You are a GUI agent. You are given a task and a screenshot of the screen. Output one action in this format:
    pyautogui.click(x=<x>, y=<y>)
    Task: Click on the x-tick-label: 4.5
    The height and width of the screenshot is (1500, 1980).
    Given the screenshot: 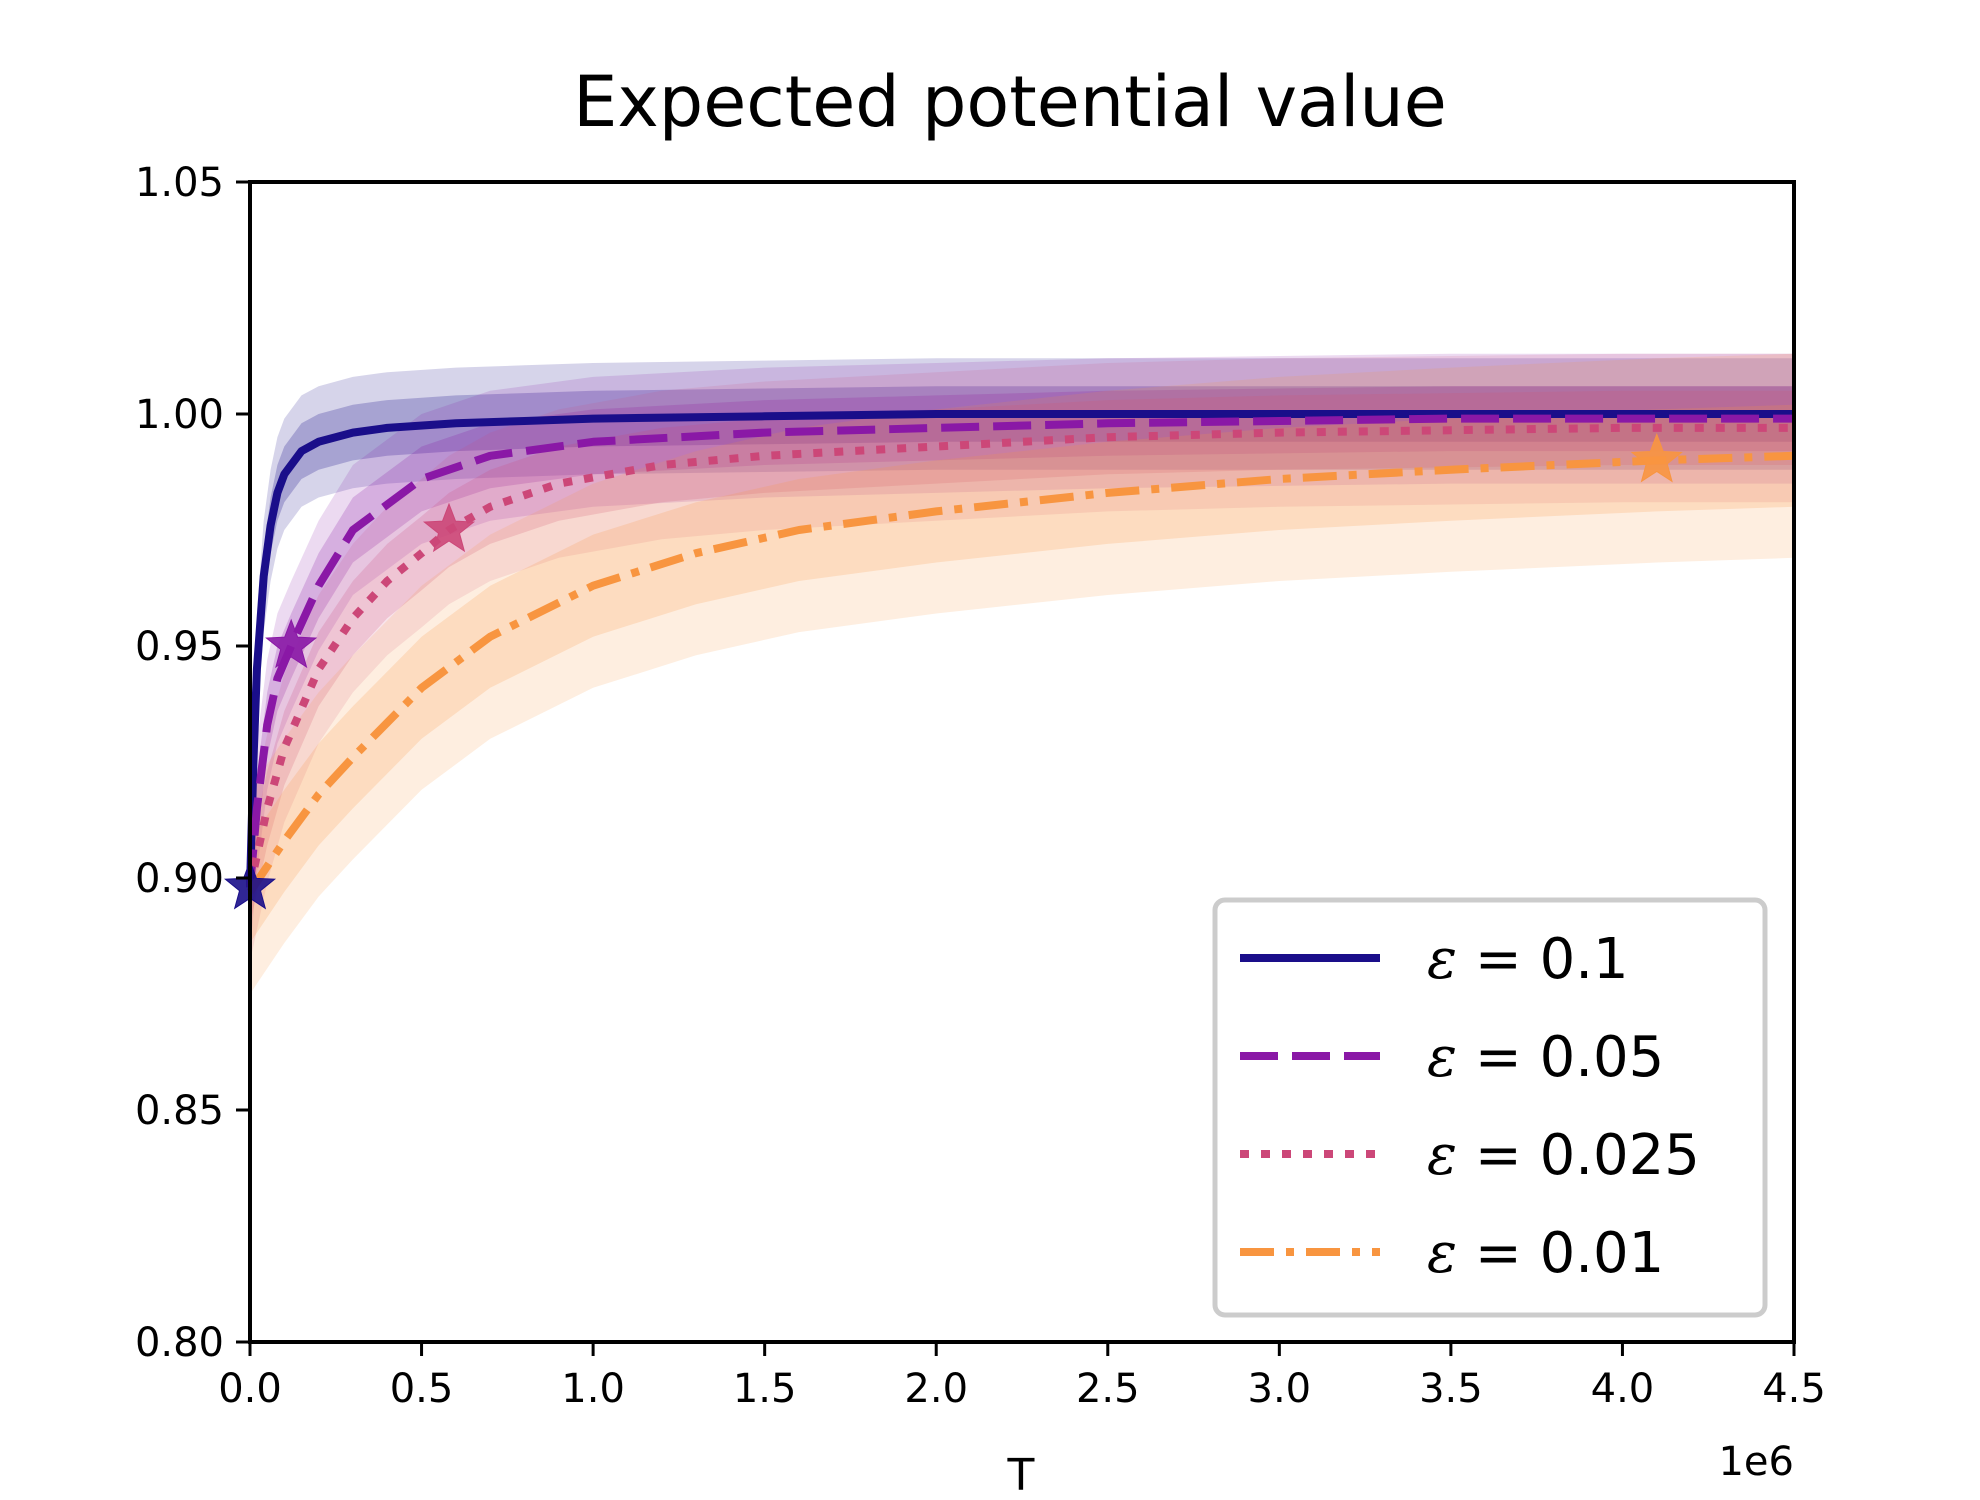 What is the action you would take?
    pyautogui.click(x=1794, y=1389)
    